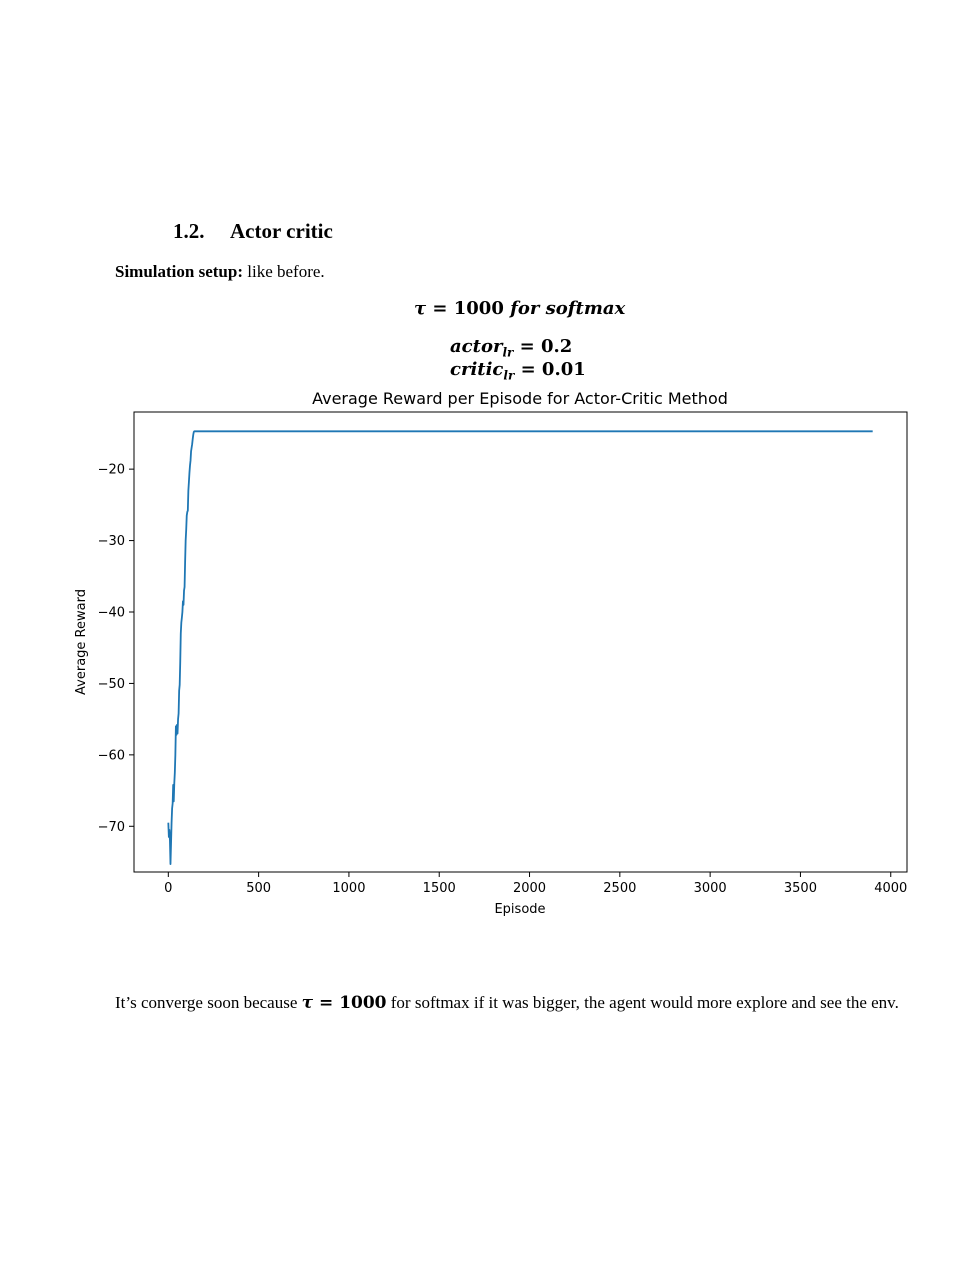  I want to click on x-tick-label: 500, so click(258, 888).